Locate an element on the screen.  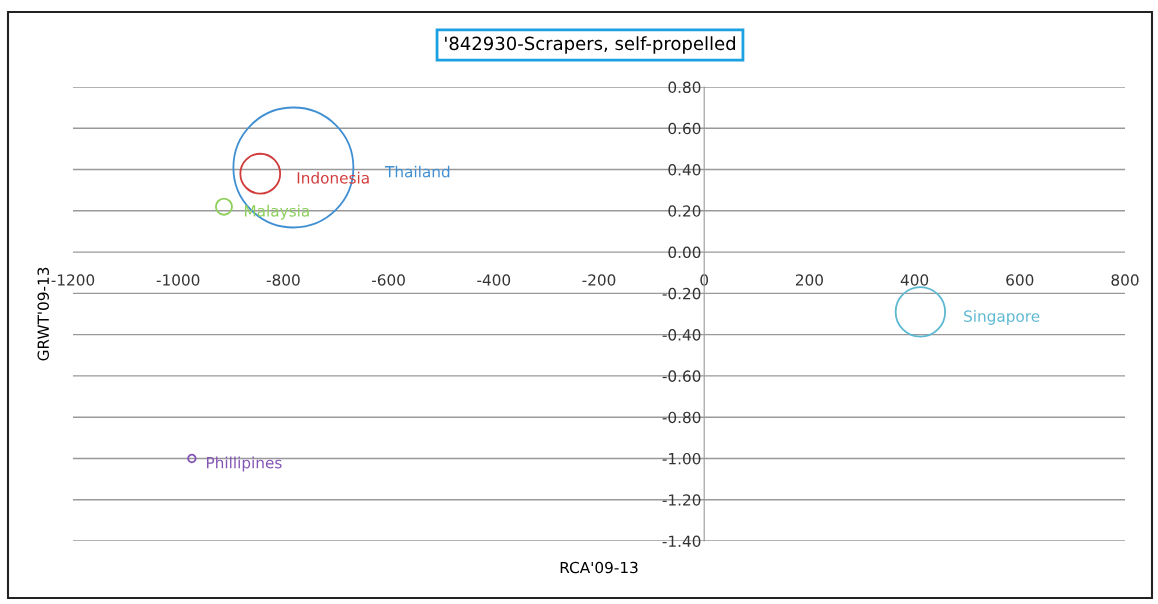
y-tick-label: 0.60 is located at coordinates (684, 128).